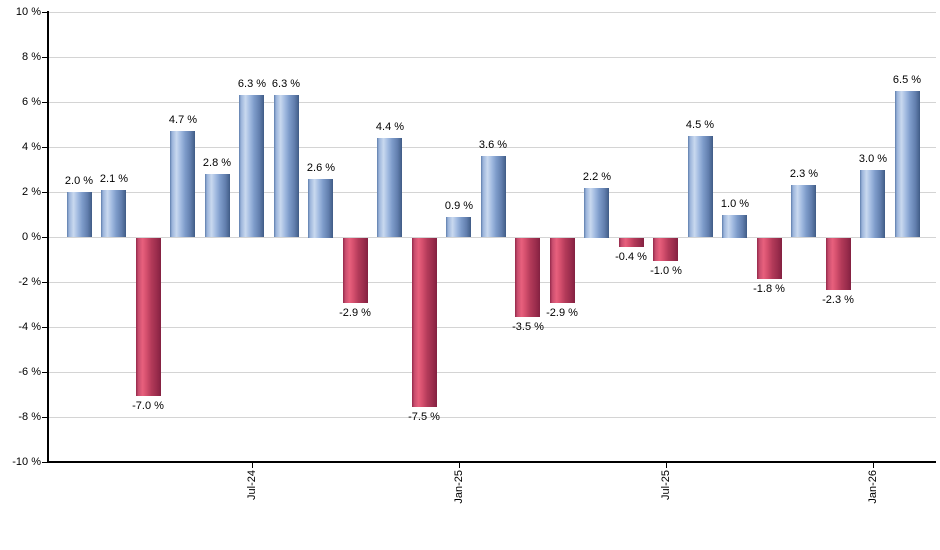 This screenshot has width=940, height=550. I want to click on bar-value-label: 2.6 %, so click(321, 168).